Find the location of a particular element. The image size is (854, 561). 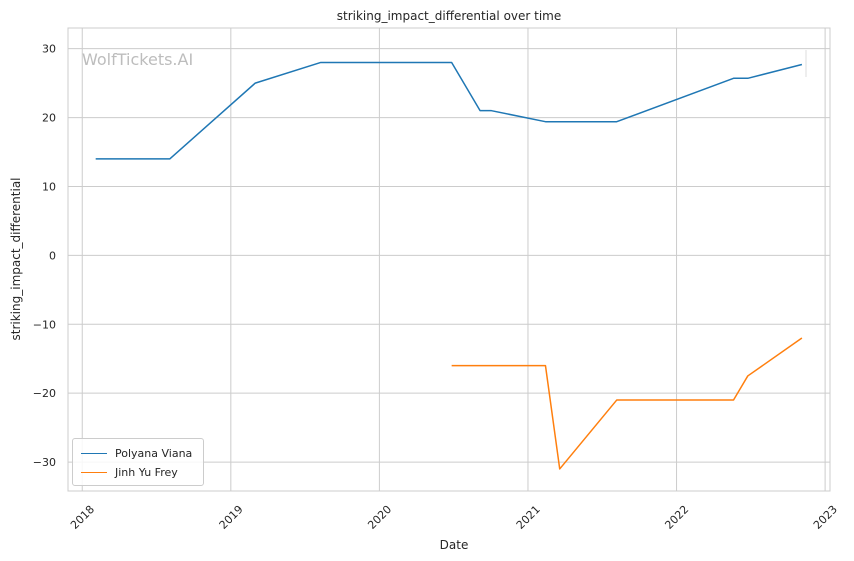

legend: Polyana Viana Jinh Yu Frey is located at coordinates (138, 462).